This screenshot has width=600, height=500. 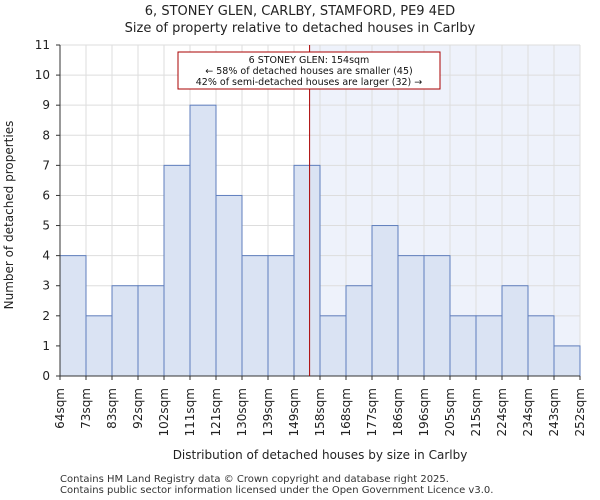 I want to click on y-tick-label: 1, so click(x=46, y=346).